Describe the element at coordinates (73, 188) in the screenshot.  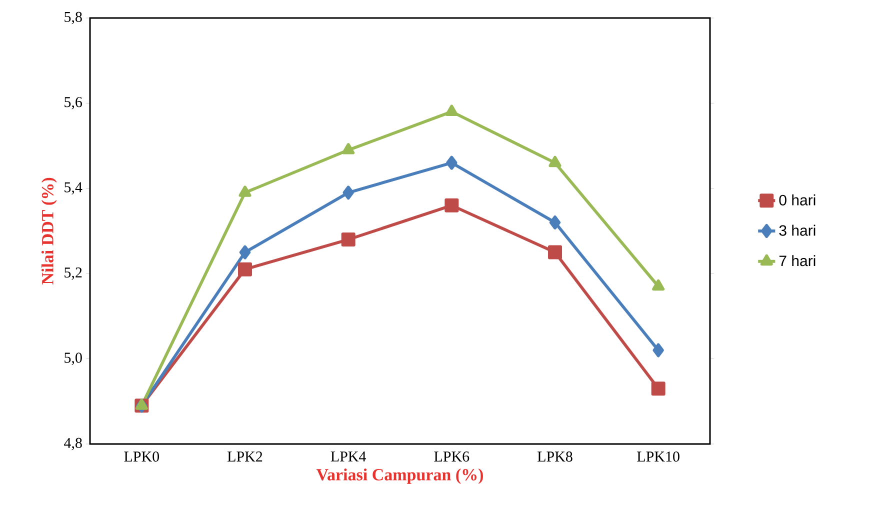
I see `y-tick-label: 5,4` at that location.